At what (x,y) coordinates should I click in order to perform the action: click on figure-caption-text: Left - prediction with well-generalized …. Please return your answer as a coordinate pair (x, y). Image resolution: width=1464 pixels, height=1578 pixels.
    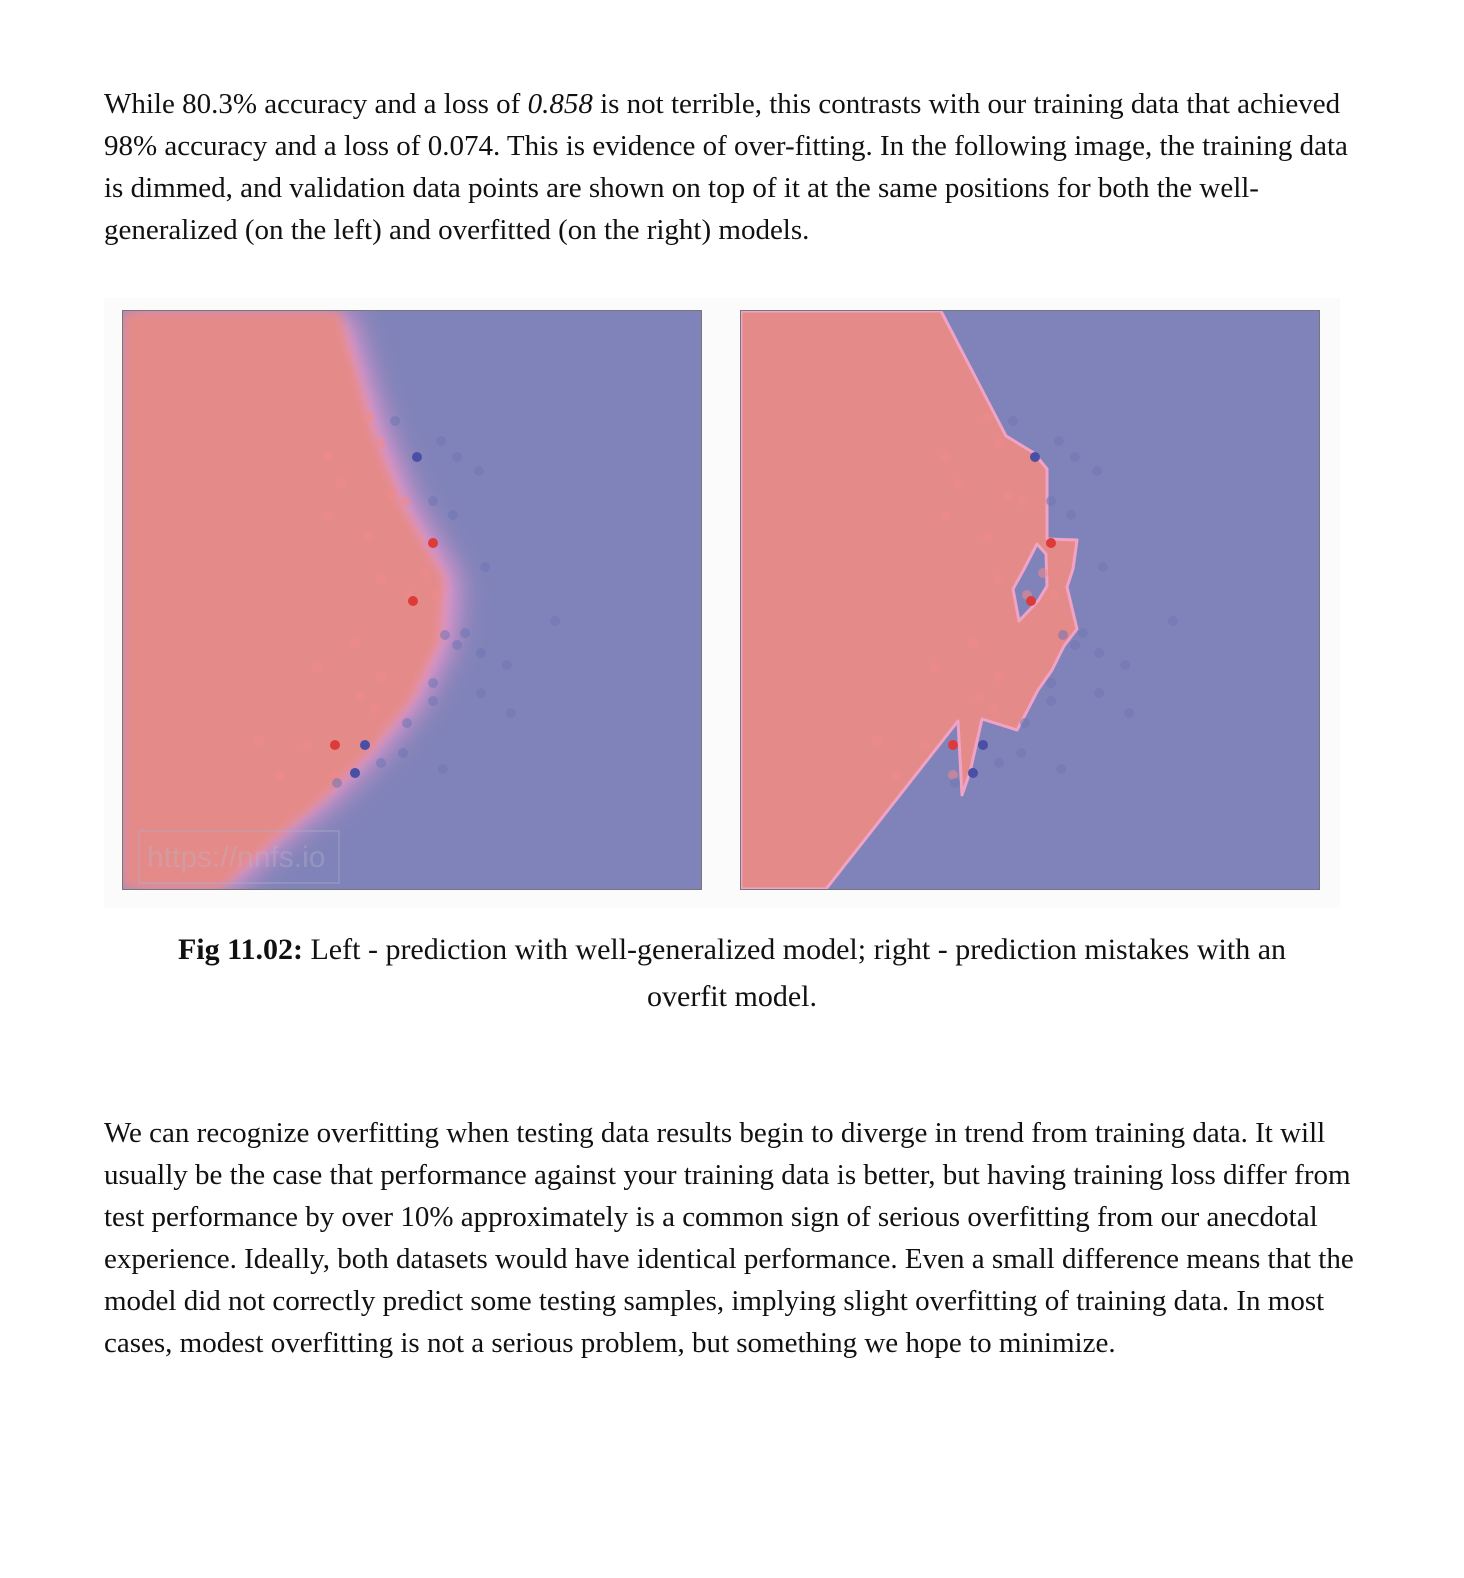
    Looking at the image, I should click on (794, 973).